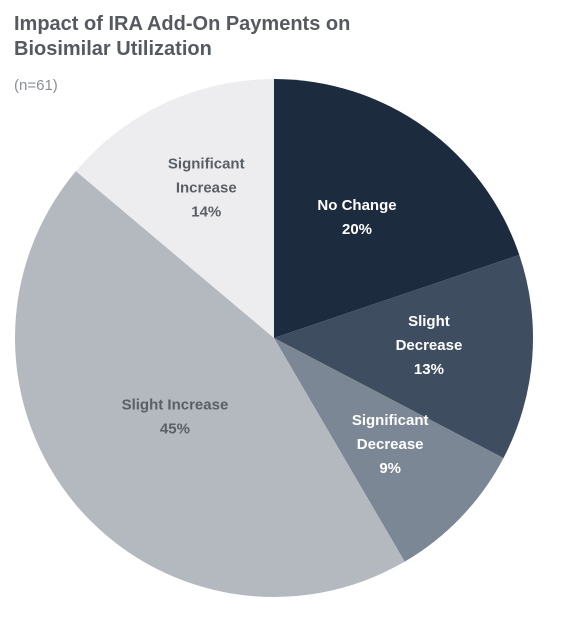 This screenshot has height=641, width=562. I want to click on slice-label: Significant Increase, so click(206, 175).